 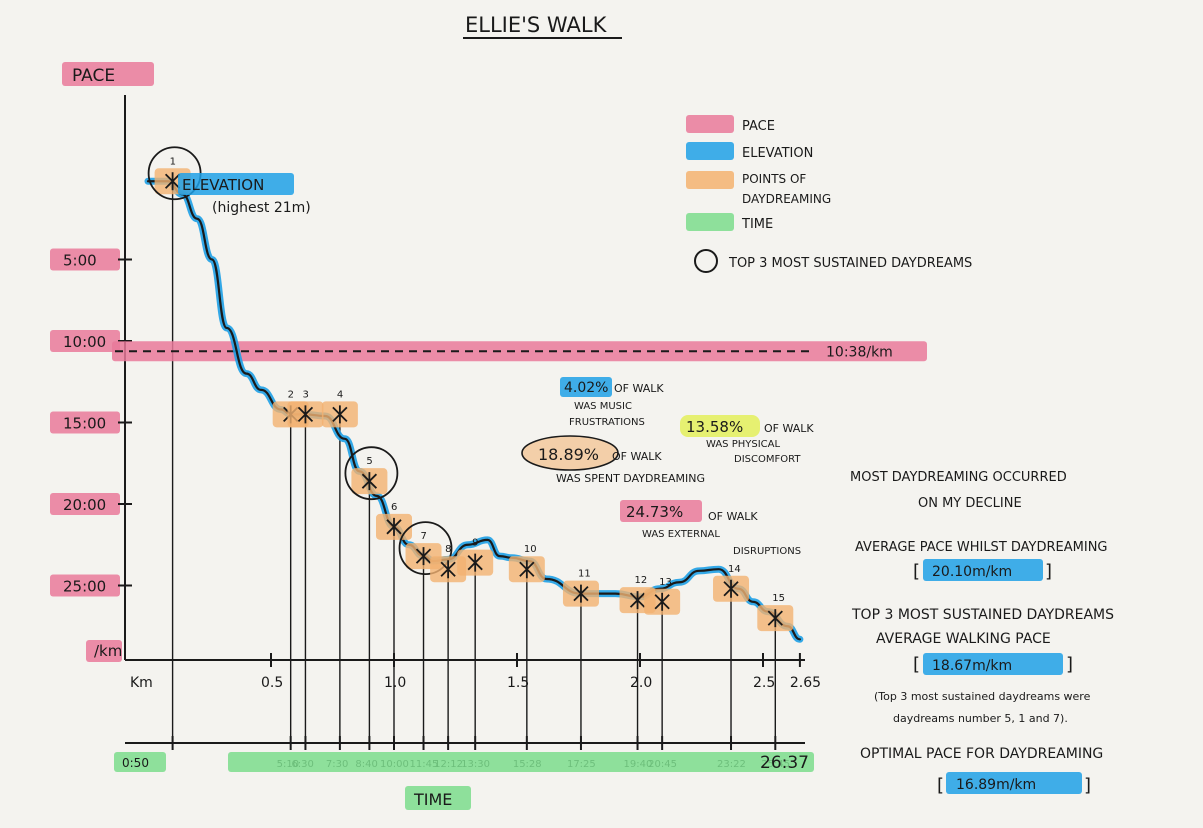 What do you see at coordinates (681, 534) in the screenshot?
I see `external-text-2: WAS EXTERNAL` at bounding box center [681, 534].